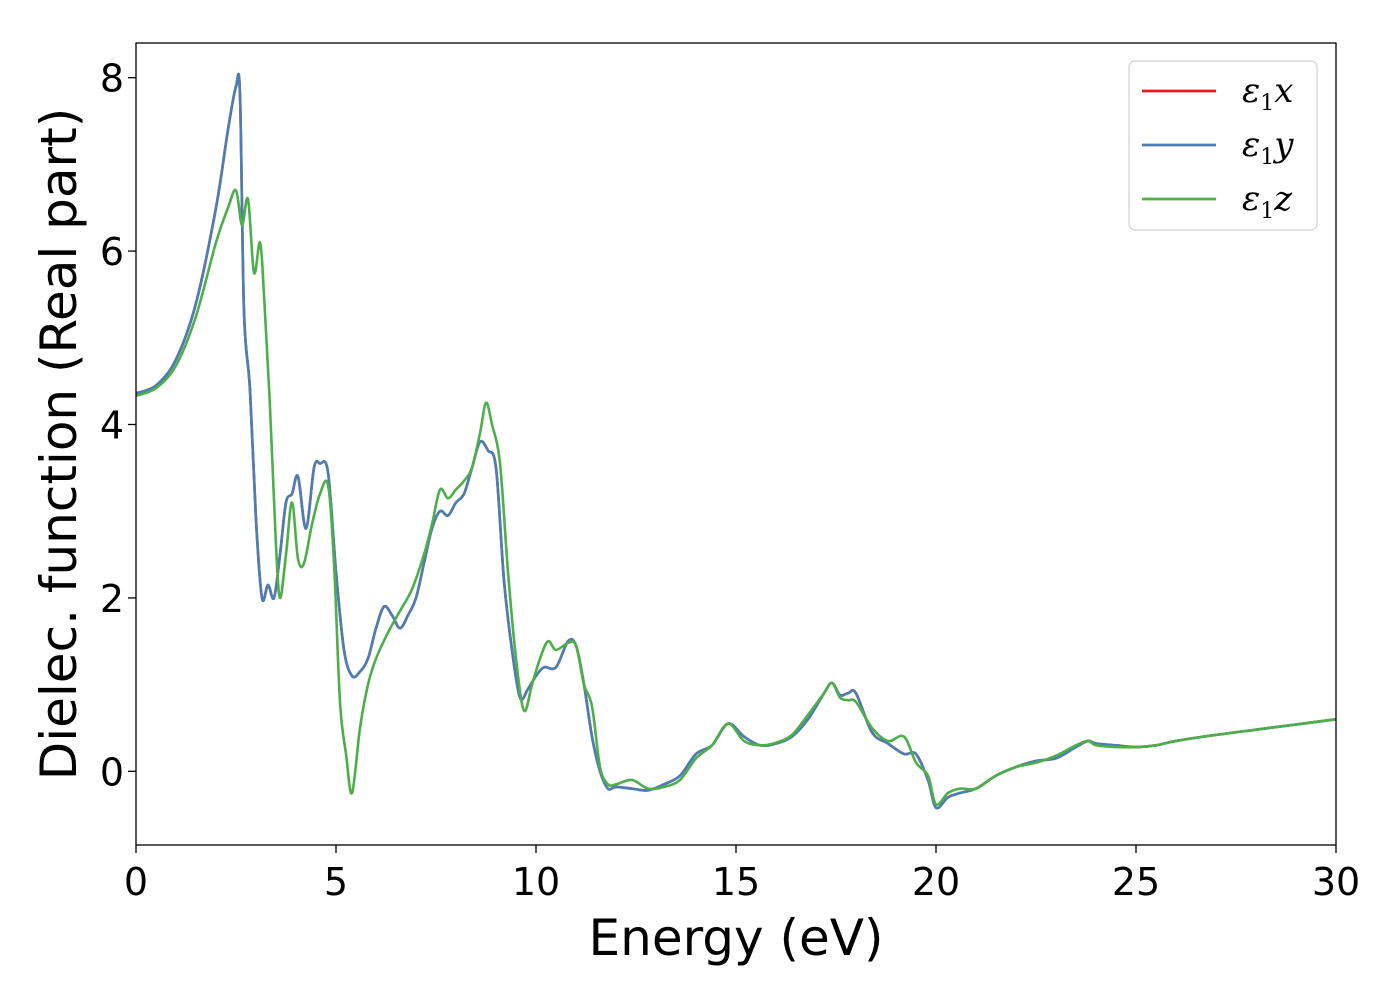 This screenshot has height=1000, width=1400. What do you see at coordinates (1136, 882) in the screenshot?
I see `x-tick-label: 25` at bounding box center [1136, 882].